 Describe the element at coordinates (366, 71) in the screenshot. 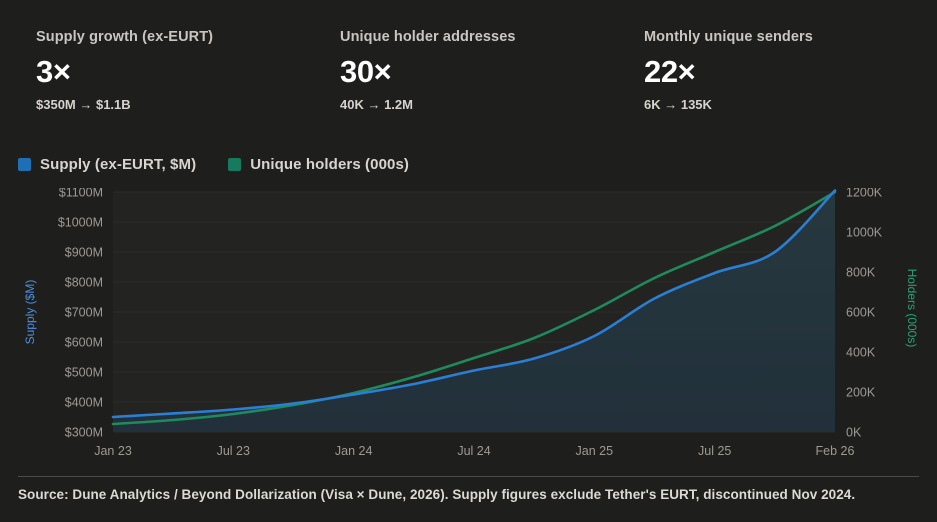

I see `stat-value: 30×` at that location.